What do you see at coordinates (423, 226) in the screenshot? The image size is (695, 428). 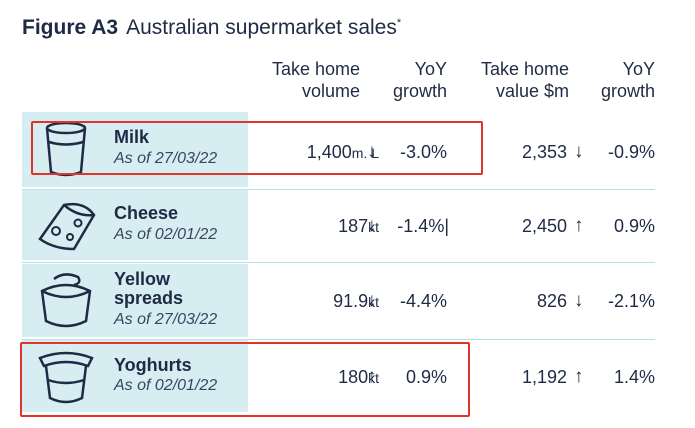 I see `volume-growth: -1.4%|` at bounding box center [423, 226].